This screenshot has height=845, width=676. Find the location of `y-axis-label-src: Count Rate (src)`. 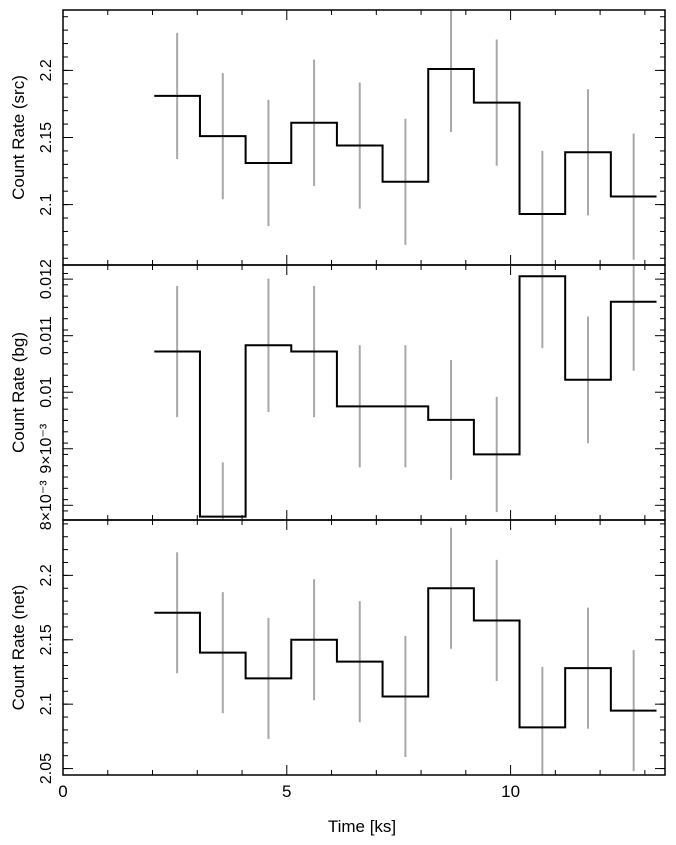

y-axis-label-src: Count Rate (src) is located at coordinates (18, 137).